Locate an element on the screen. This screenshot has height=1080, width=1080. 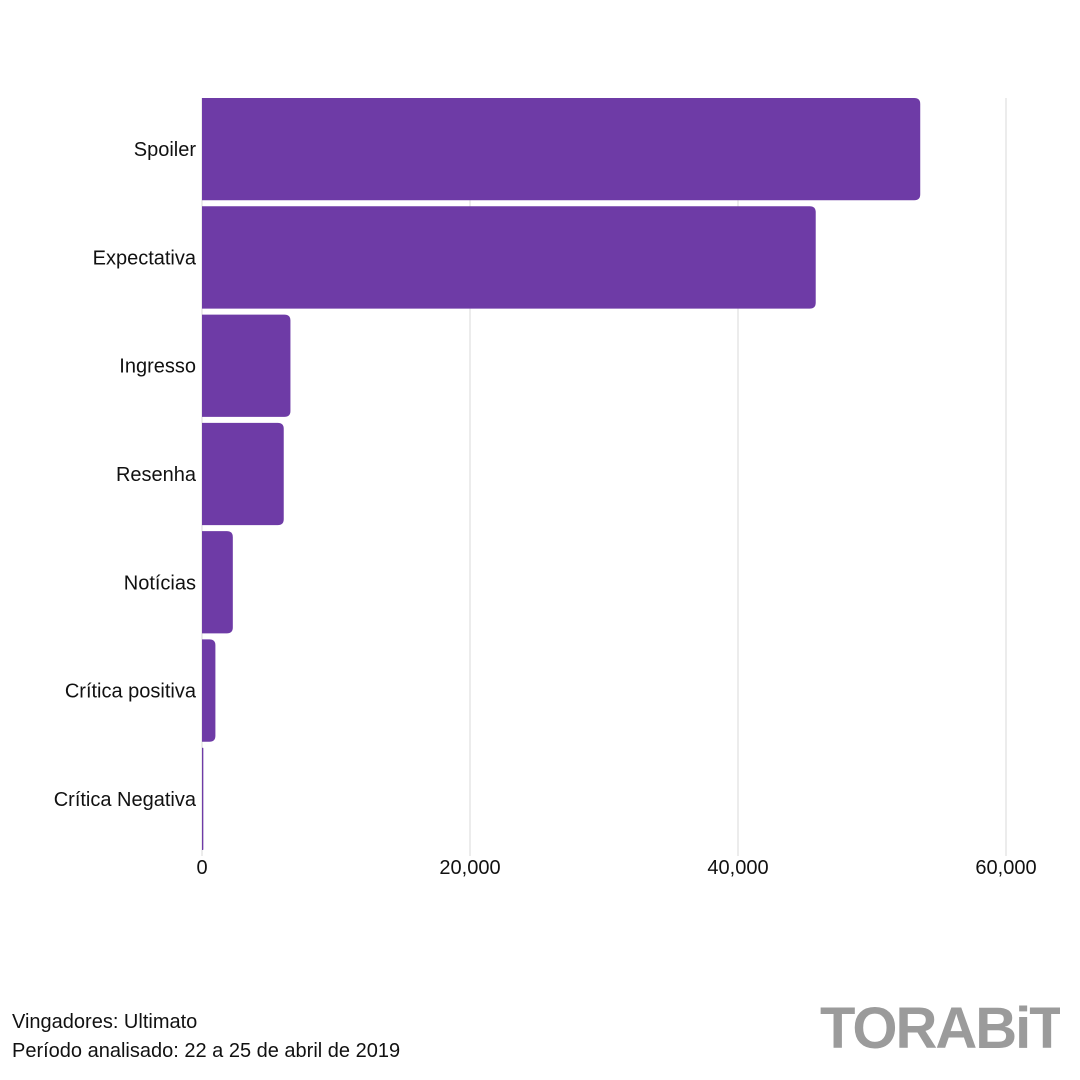
category-label-expectativa: Expectativa is located at coordinates (145, 258).